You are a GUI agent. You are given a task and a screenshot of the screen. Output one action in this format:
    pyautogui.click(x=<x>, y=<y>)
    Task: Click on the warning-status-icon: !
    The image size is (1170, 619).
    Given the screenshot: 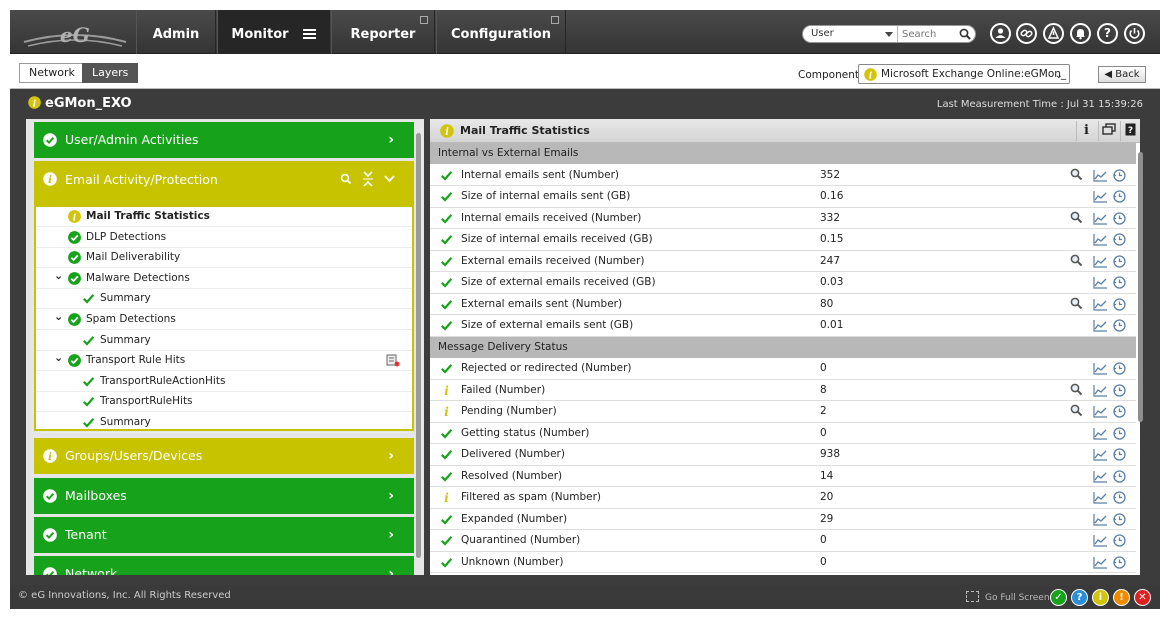 What is the action you would take?
    pyautogui.click(x=1121, y=597)
    